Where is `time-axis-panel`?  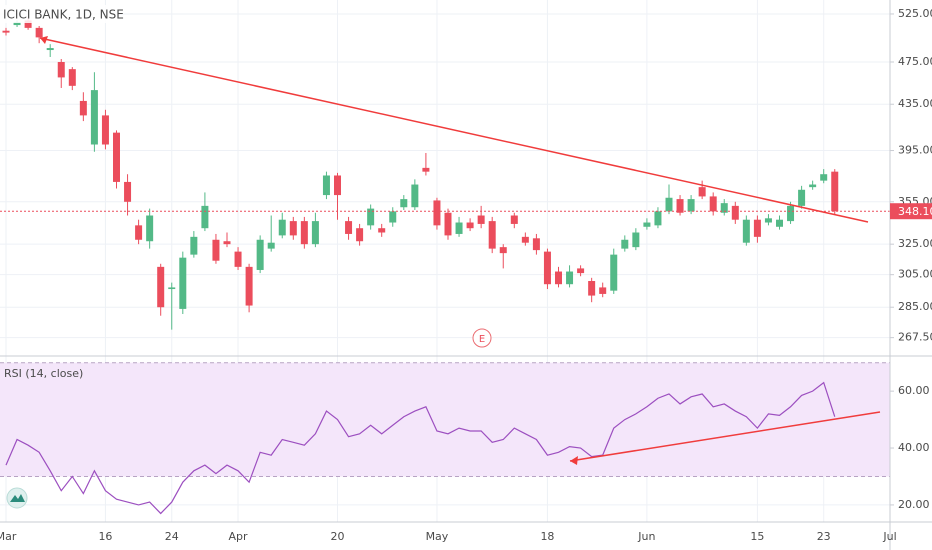 time-axis-panel is located at coordinates (466, 536).